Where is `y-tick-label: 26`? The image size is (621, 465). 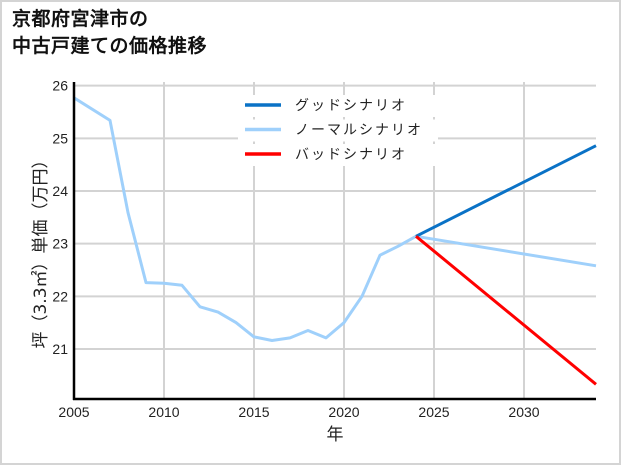
y-tick-label: 26 is located at coordinates (60, 86).